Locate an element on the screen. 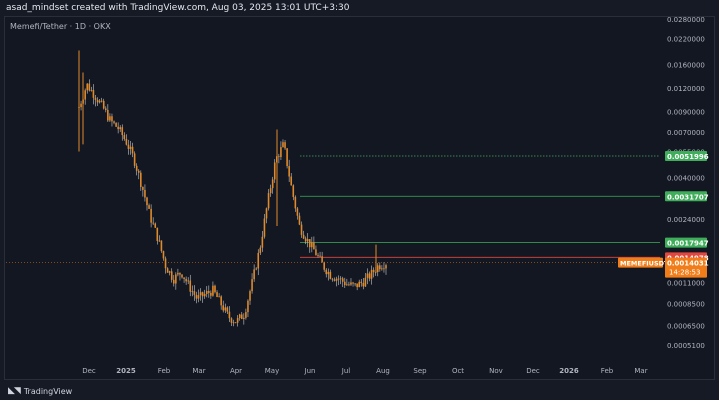  last-price-badge is located at coordinates (686, 267).